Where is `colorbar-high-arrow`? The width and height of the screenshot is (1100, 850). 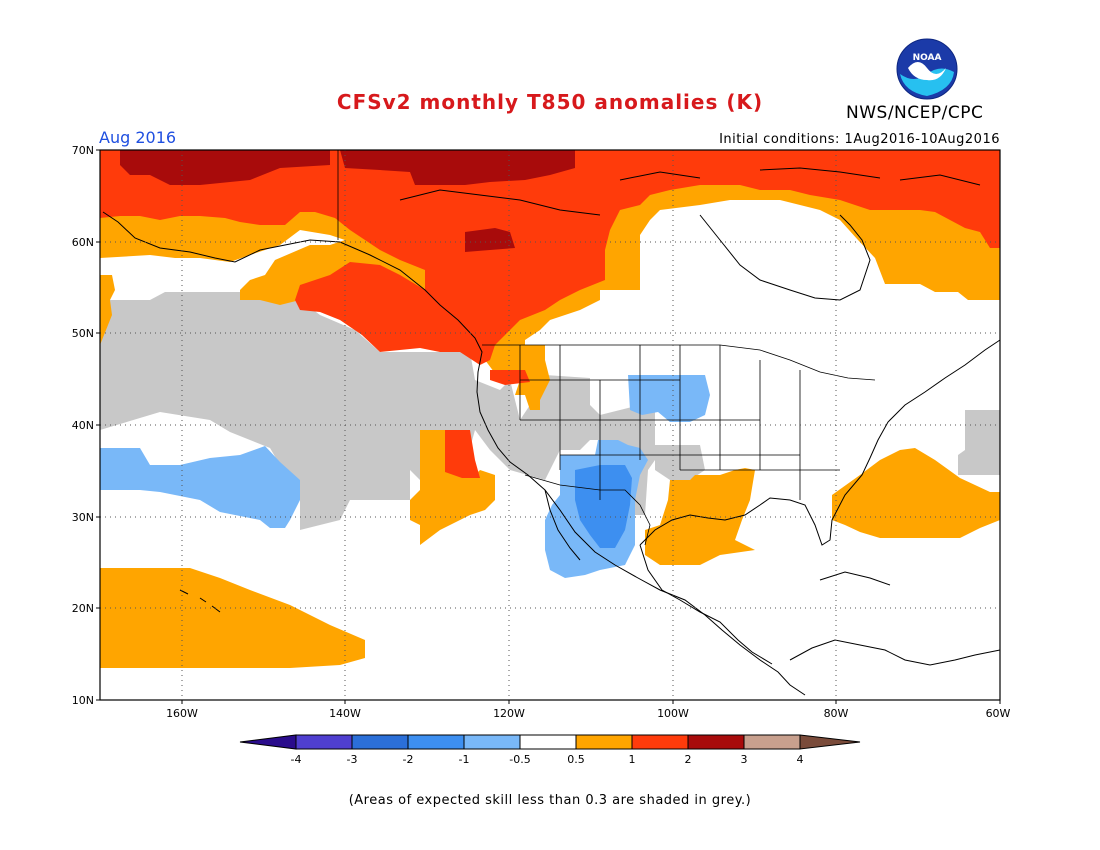
colorbar-high-arrow is located at coordinates (830, 742).